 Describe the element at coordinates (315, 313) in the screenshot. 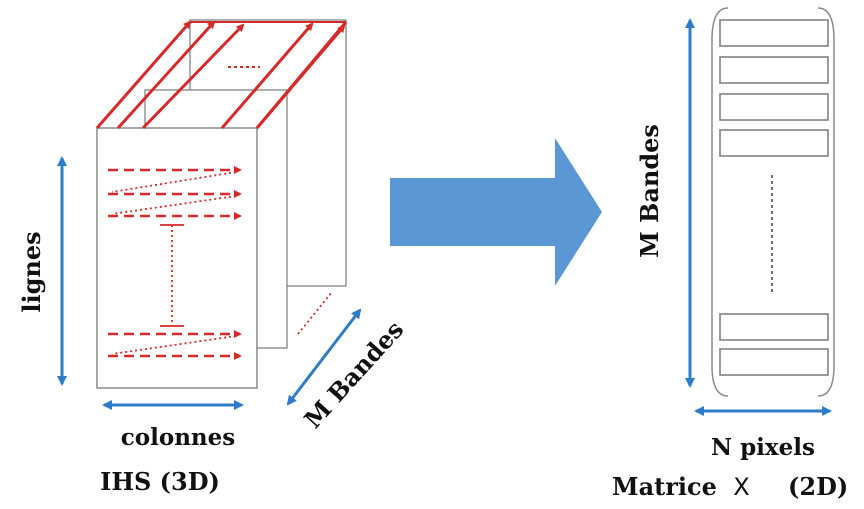

I see `band-ellipsis` at that location.